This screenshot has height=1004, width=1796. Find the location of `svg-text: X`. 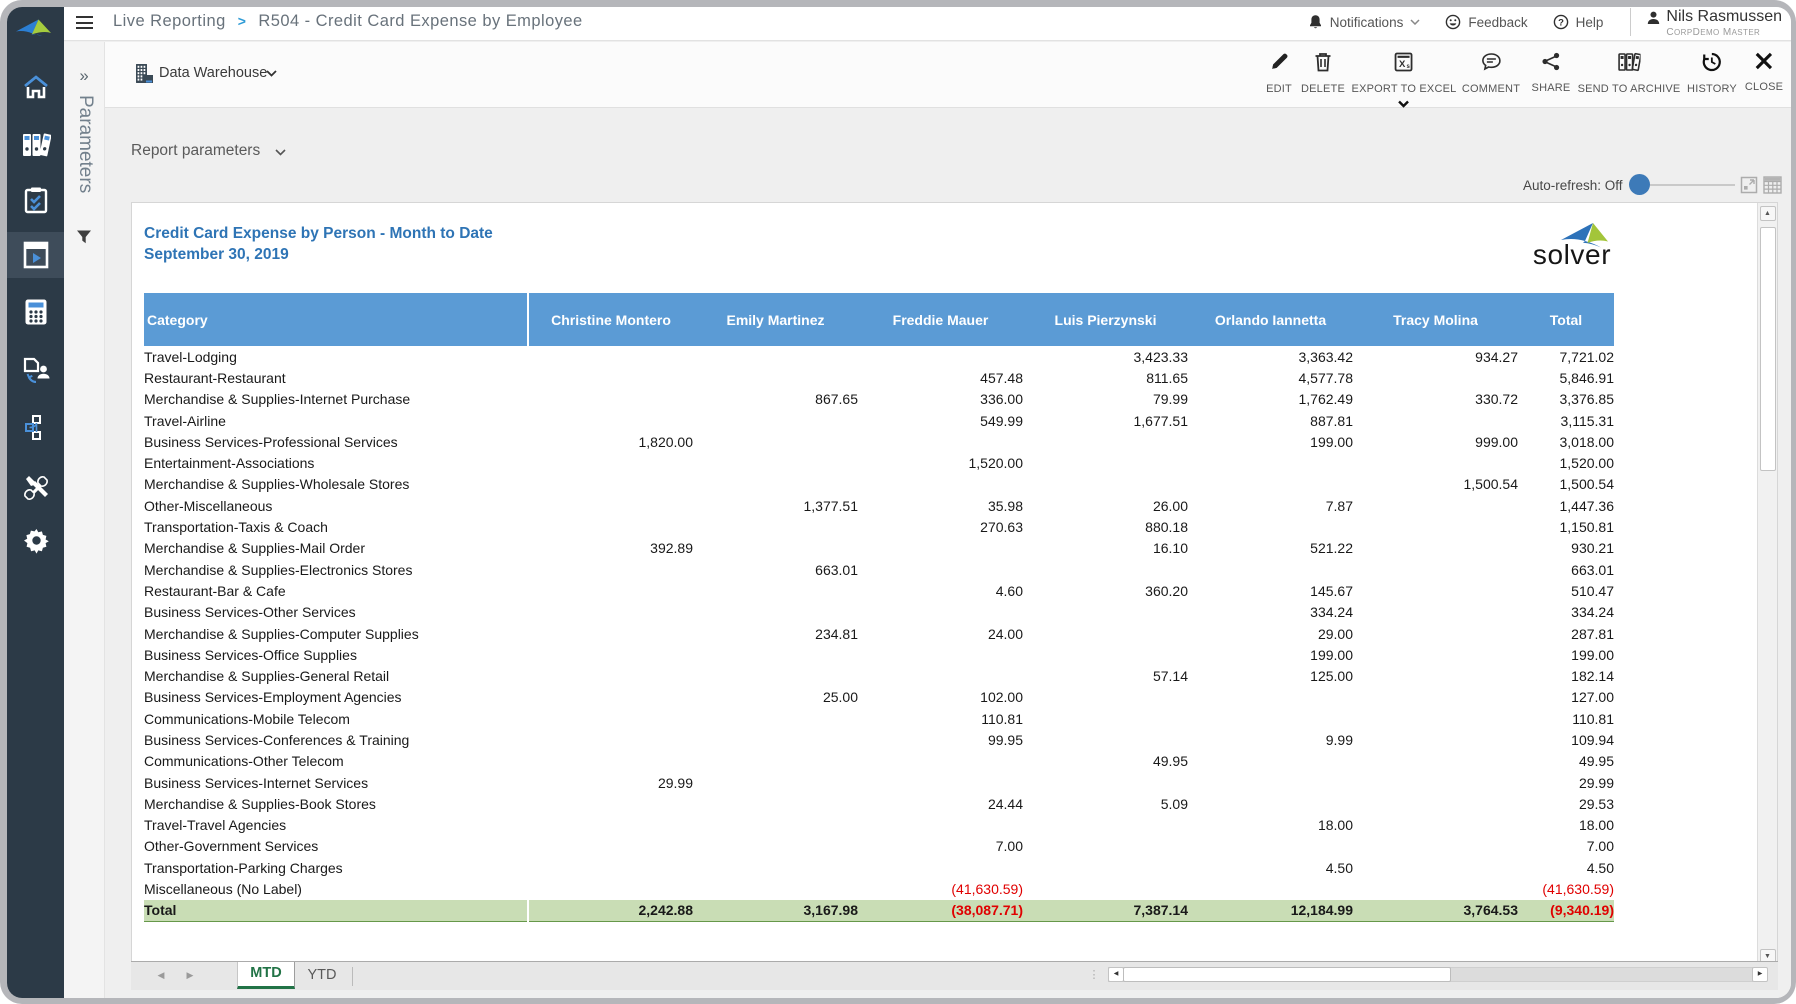

svg-text: X is located at coordinates (1402, 64).